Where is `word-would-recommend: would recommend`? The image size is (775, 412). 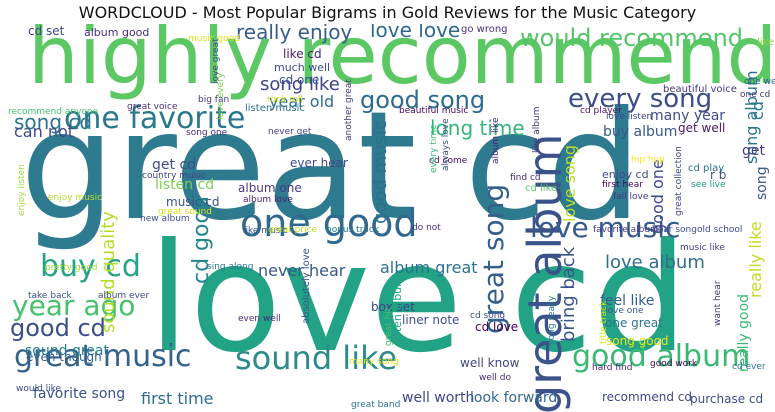 word-would-recommend: would recommend is located at coordinates (632, 38).